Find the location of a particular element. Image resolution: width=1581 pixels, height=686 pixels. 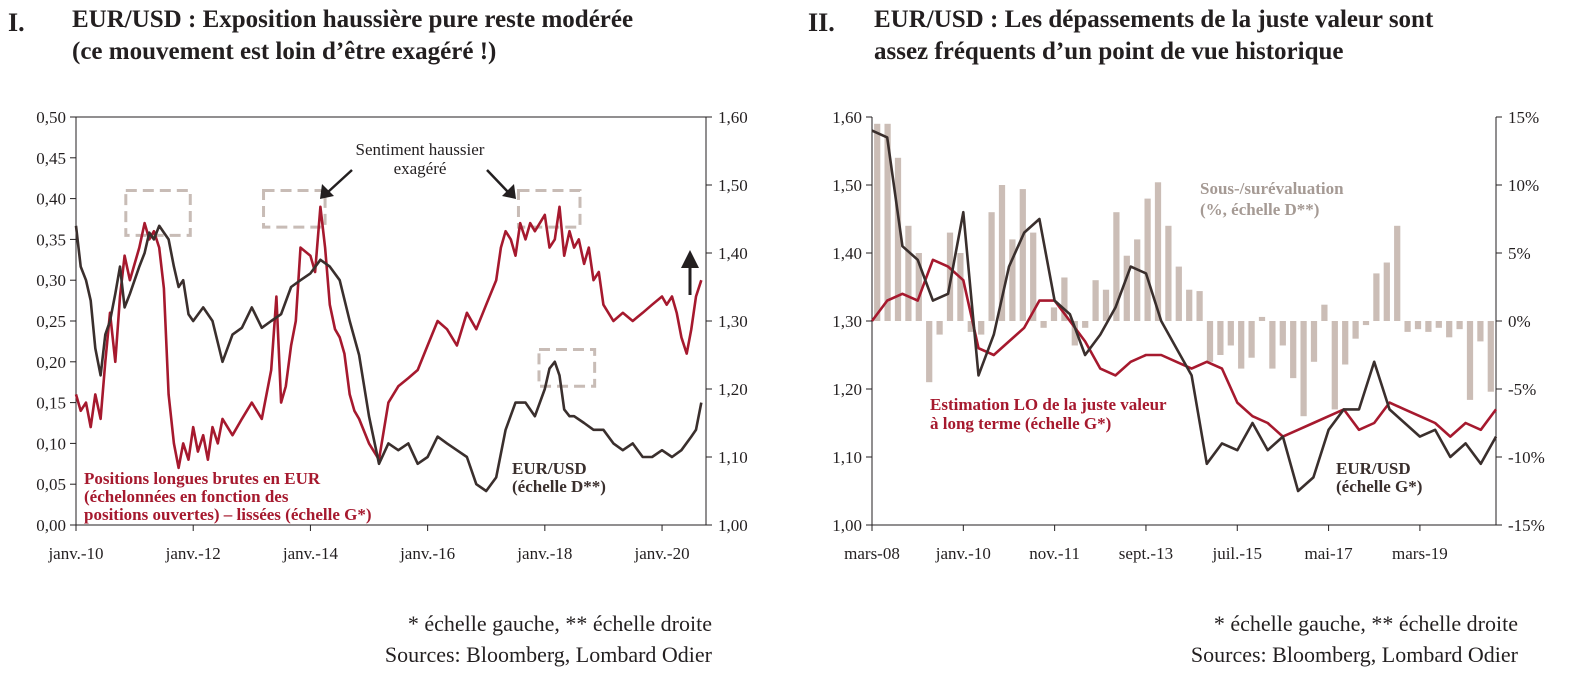

y-right-tick-label: -10% is located at coordinates (1526, 457).